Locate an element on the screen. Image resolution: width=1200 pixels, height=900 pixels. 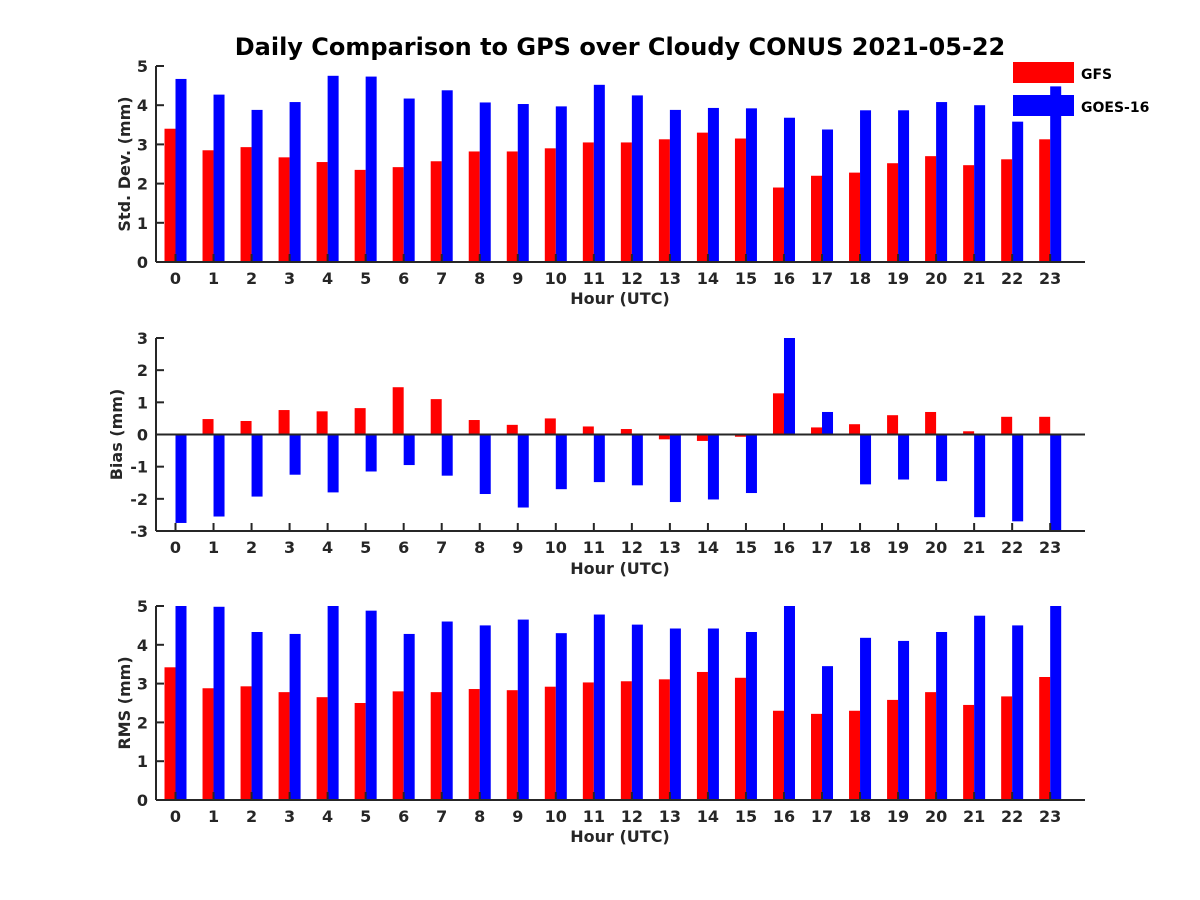
x-tick-label: 16 is located at coordinates (784, 278).